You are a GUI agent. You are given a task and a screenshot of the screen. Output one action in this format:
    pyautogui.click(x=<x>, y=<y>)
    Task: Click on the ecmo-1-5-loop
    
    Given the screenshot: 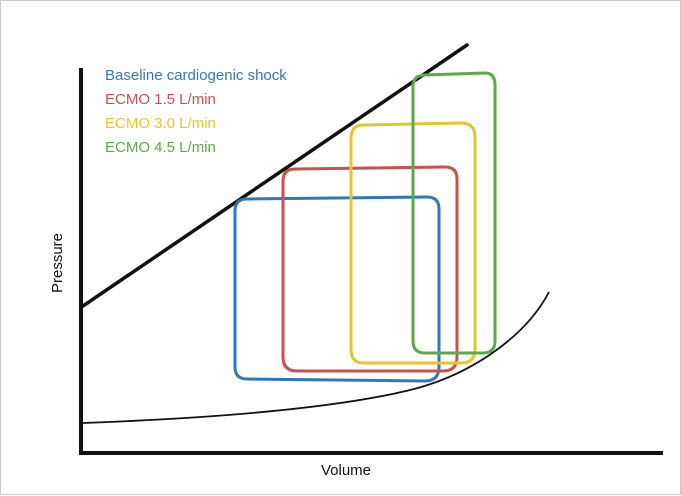 What is the action you would take?
    pyautogui.click(x=370, y=269)
    